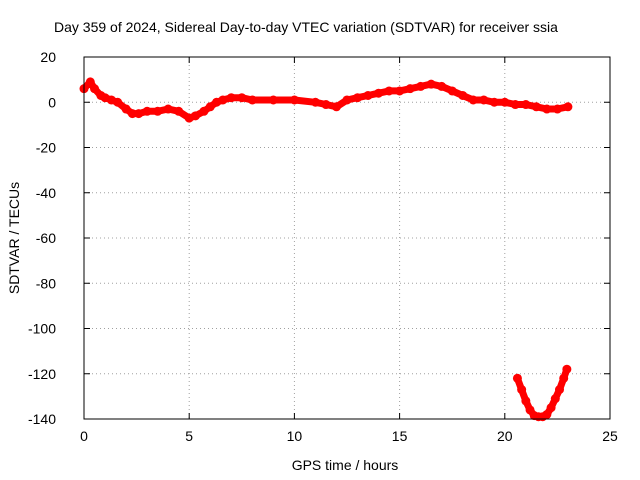  What do you see at coordinates (542, 393) in the screenshot?
I see `series-lower-arc` at bounding box center [542, 393].